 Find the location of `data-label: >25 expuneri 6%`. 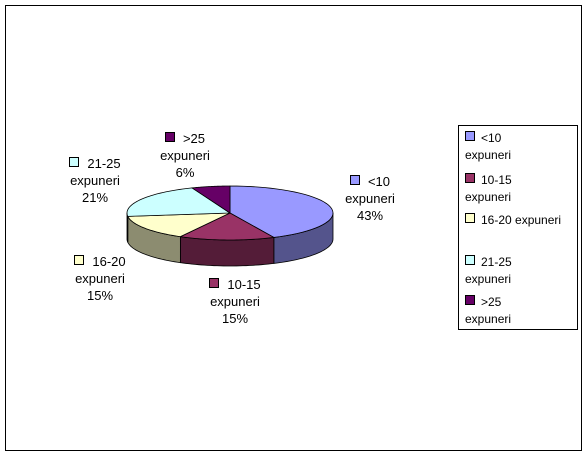

data-label: >25 expuneri 6% is located at coordinates (185, 155).